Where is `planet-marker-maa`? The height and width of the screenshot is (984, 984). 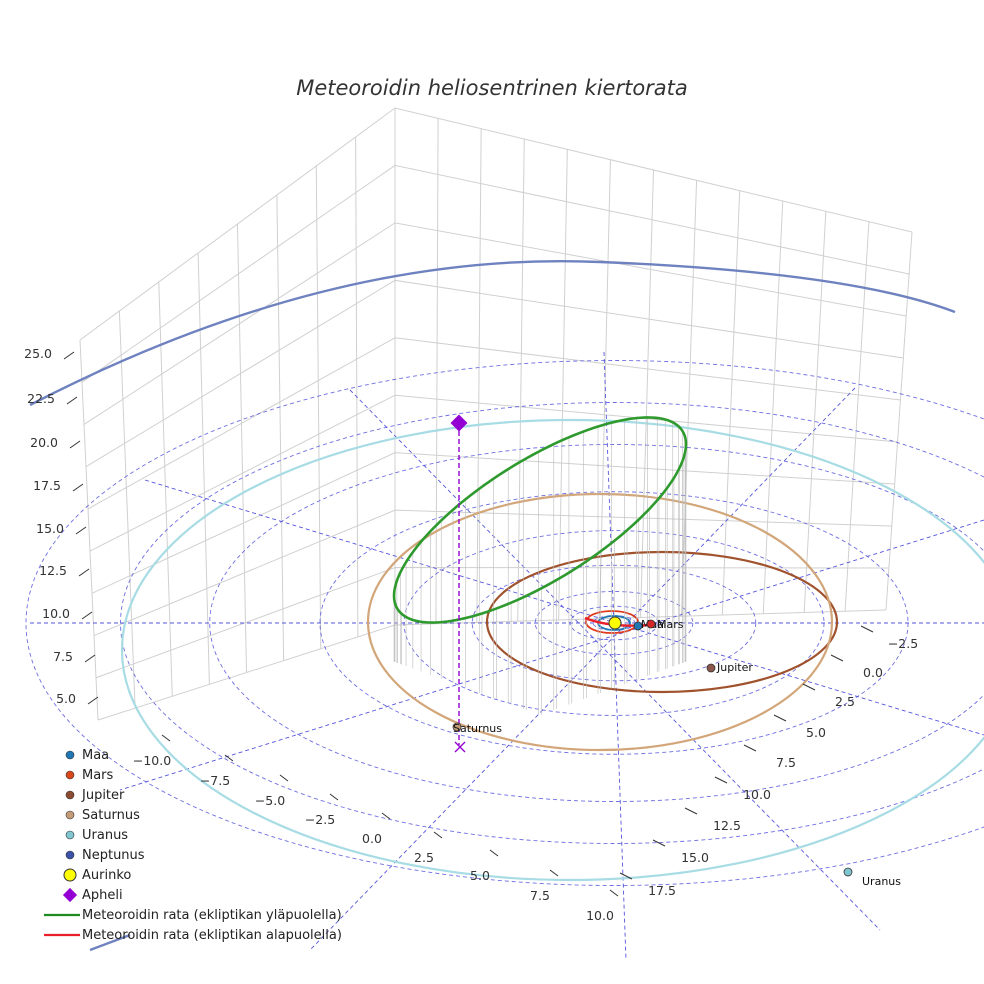
planet-marker-maa is located at coordinates (638, 626).